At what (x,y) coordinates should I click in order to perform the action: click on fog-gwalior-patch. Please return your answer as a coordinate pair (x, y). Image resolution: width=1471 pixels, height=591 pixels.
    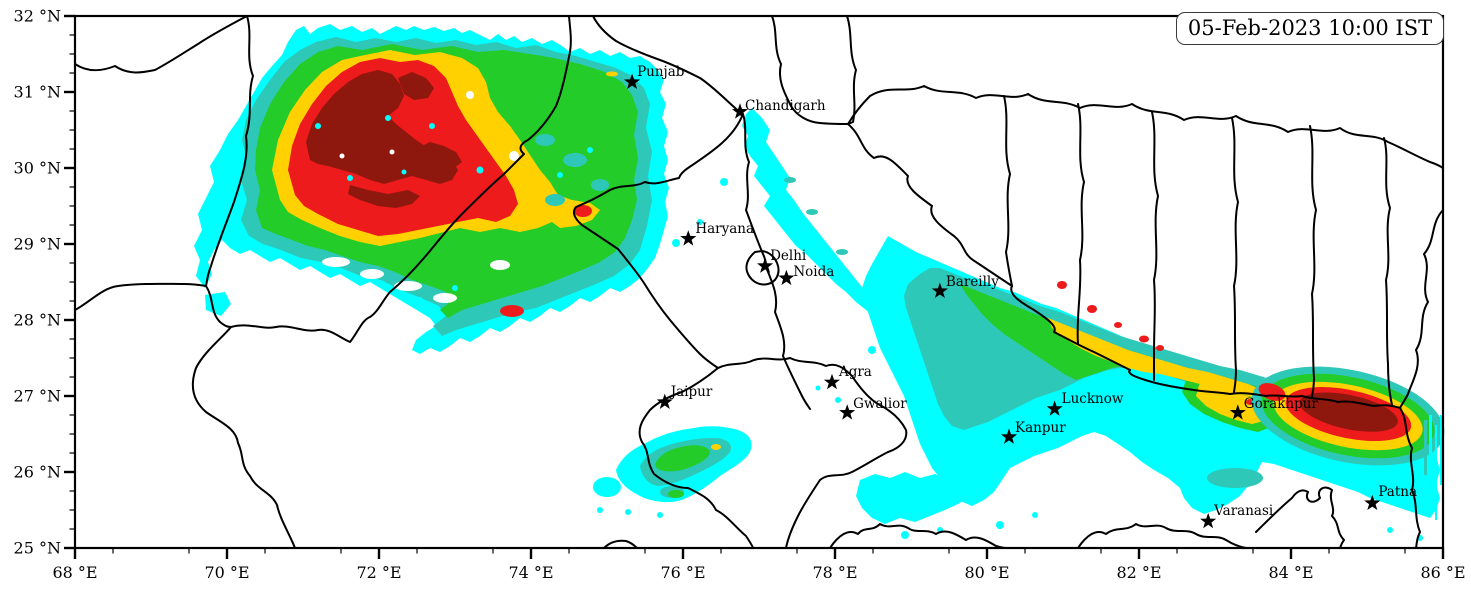
    Looking at the image, I should click on (672, 472).